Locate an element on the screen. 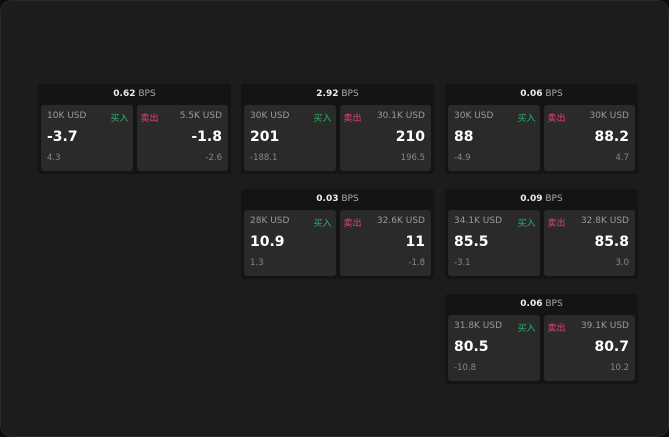  ask-size: 32.8K USD is located at coordinates (604, 221).